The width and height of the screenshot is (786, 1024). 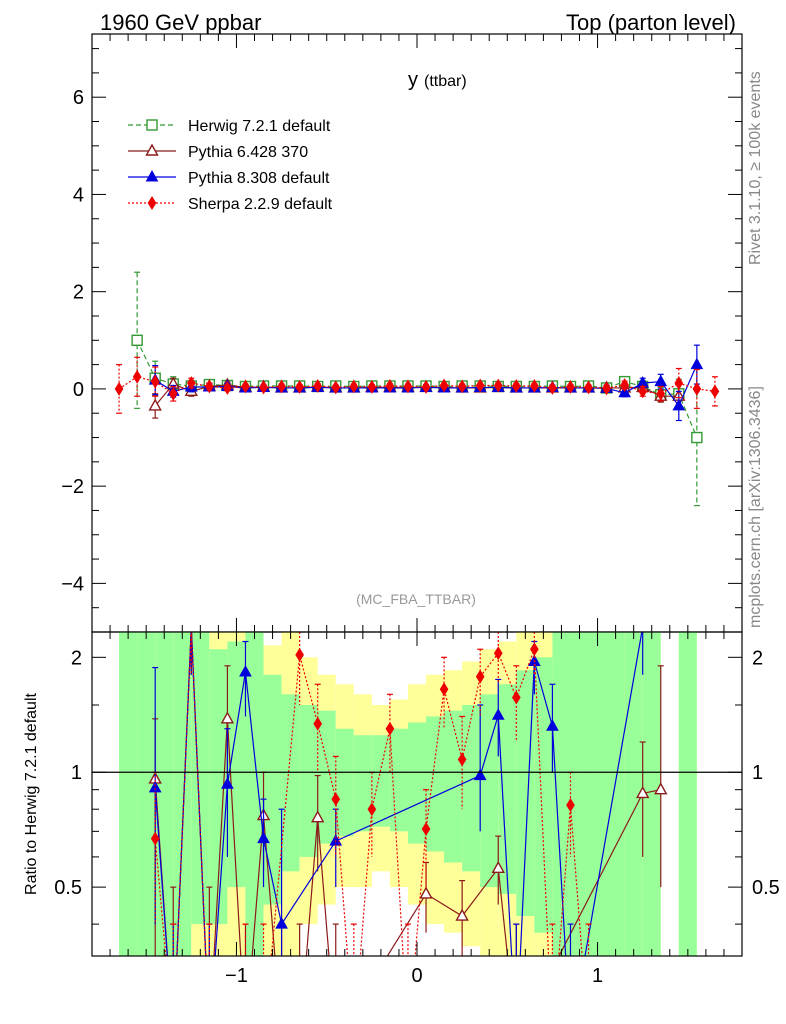 What do you see at coordinates (445, 81) in the screenshot?
I see `main-title-suffix: (ttbar)` at bounding box center [445, 81].